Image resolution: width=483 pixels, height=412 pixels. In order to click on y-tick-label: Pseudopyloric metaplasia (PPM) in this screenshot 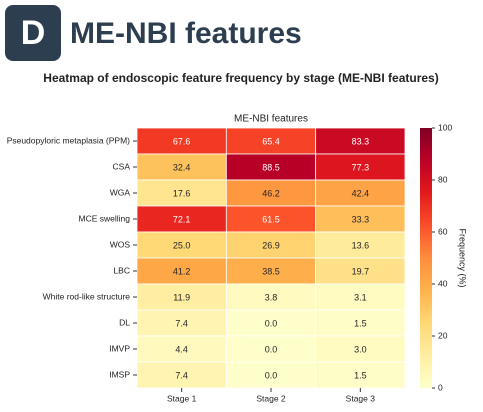, I will do `click(68, 140)`.